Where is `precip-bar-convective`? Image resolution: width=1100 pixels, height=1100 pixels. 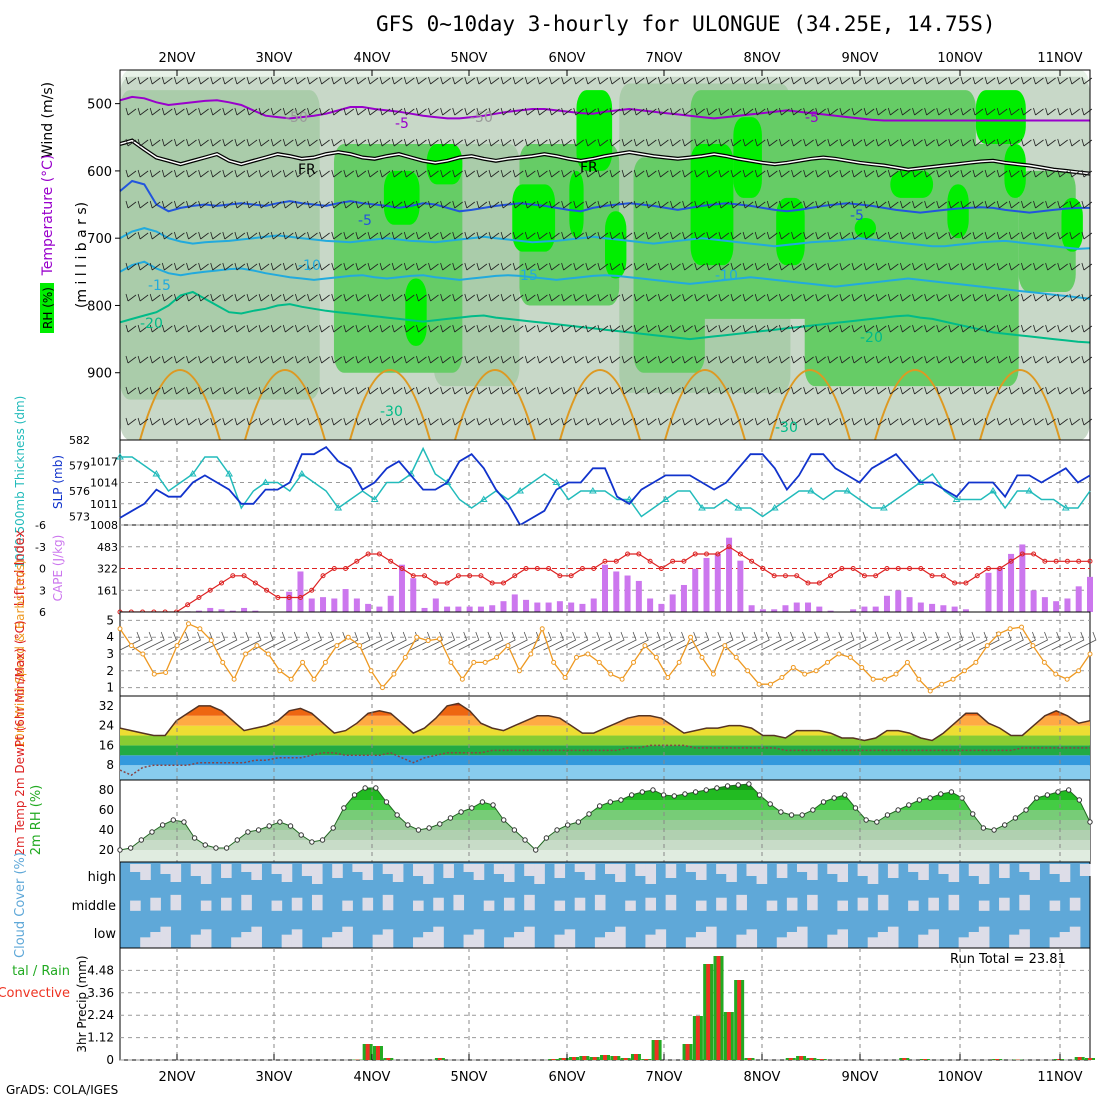
precip-bar-convective is located at coordinates (739, 1020).